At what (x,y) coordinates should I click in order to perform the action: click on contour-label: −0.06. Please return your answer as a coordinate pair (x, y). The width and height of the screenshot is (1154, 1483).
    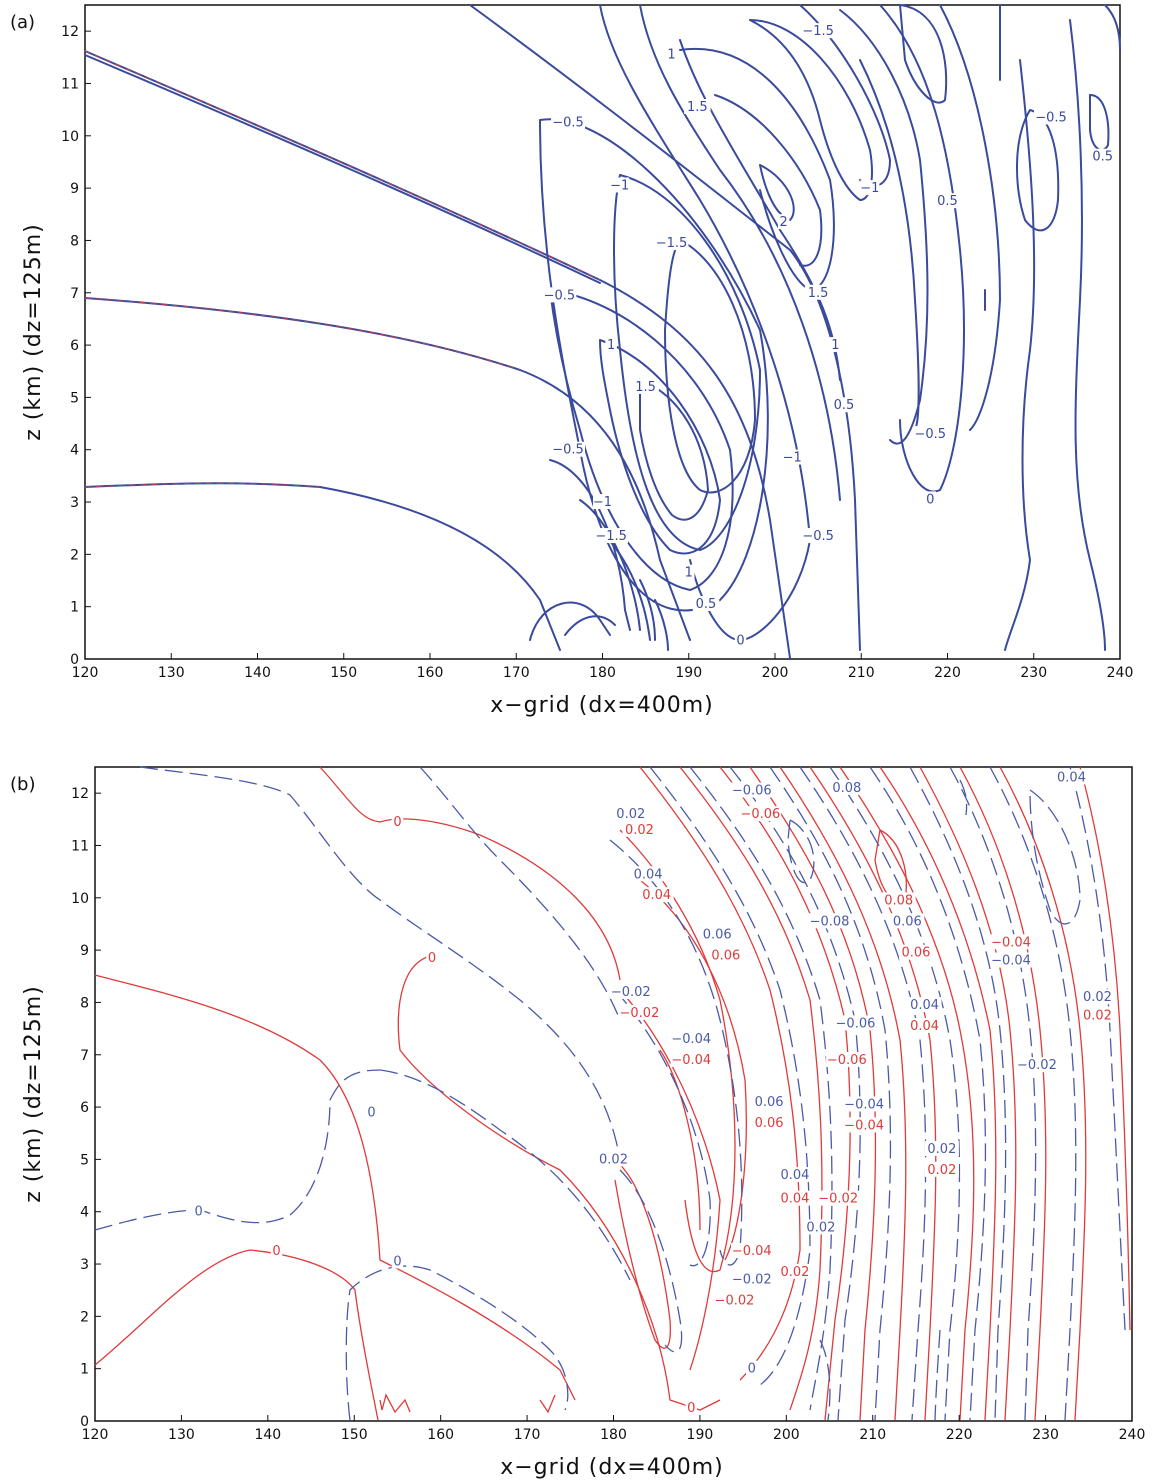
    Looking at the image, I should click on (856, 1023).